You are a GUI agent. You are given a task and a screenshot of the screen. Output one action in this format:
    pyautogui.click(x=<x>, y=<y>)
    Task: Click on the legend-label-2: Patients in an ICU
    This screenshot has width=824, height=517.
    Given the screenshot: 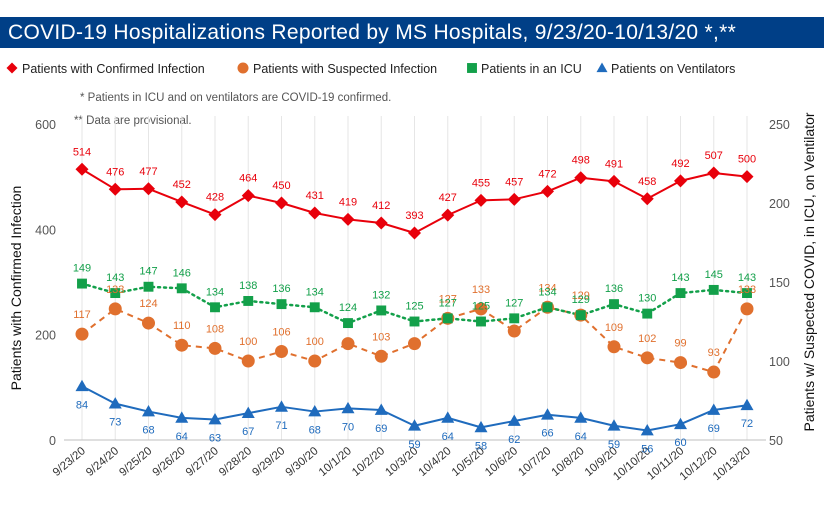 What is the action you would take?
    pyautogui.click(x=531, y=69)
    